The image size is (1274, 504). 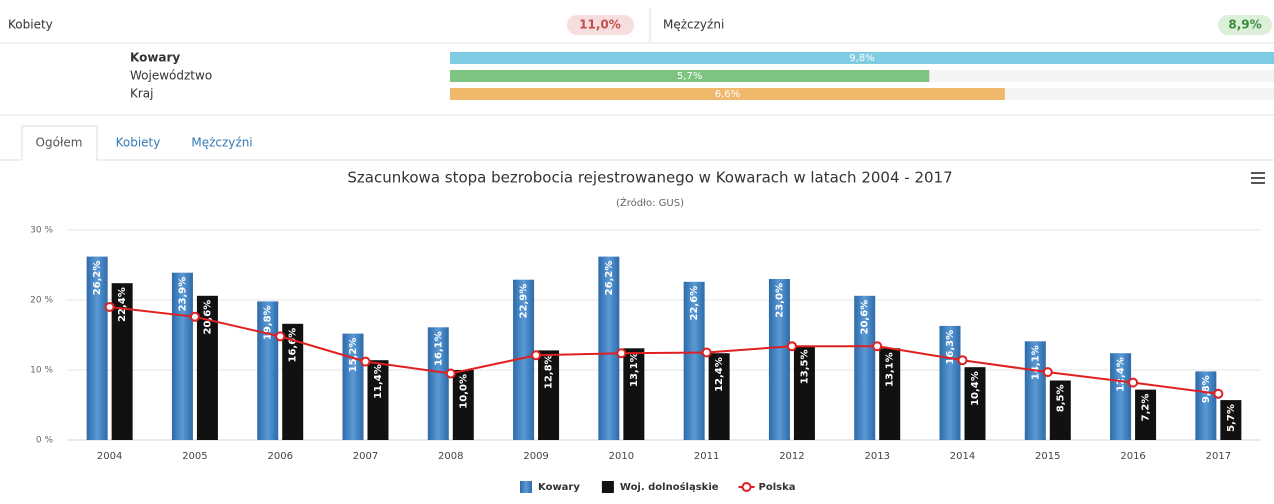 What do you see at coordinates (171, 76) in the screenshot?
I see `comparison-label: Województwo` at bounding box center [171, 76].